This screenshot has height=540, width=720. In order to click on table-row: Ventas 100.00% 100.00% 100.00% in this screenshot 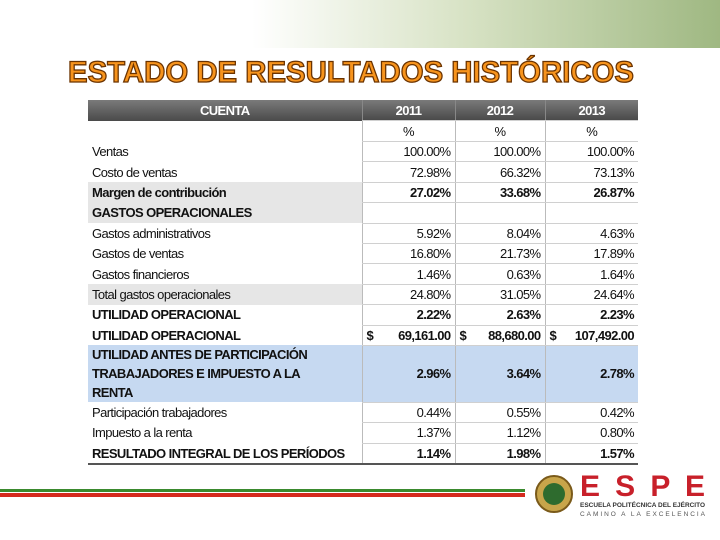, I will do `click(363, 152)`.